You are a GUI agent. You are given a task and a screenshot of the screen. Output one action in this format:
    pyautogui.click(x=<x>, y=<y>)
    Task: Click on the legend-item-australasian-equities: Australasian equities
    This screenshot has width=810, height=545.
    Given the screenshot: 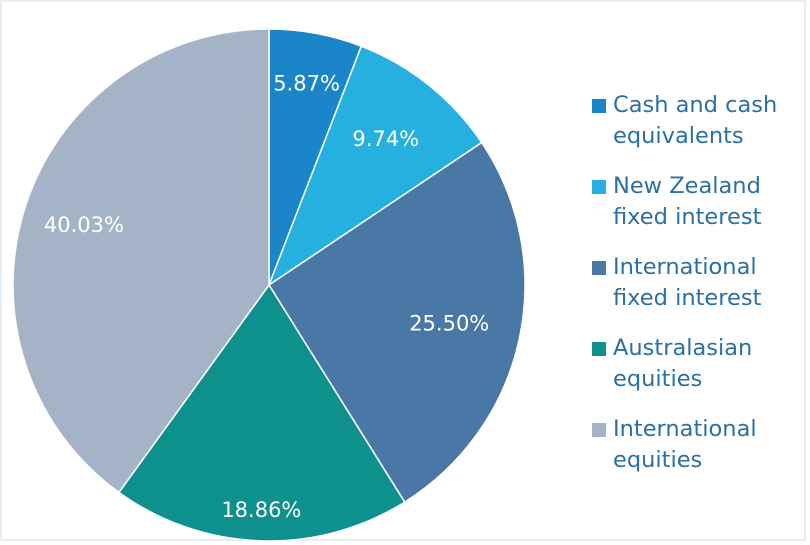 What is the action you would take?
    pyautogui.click(x=697, y=364)
    